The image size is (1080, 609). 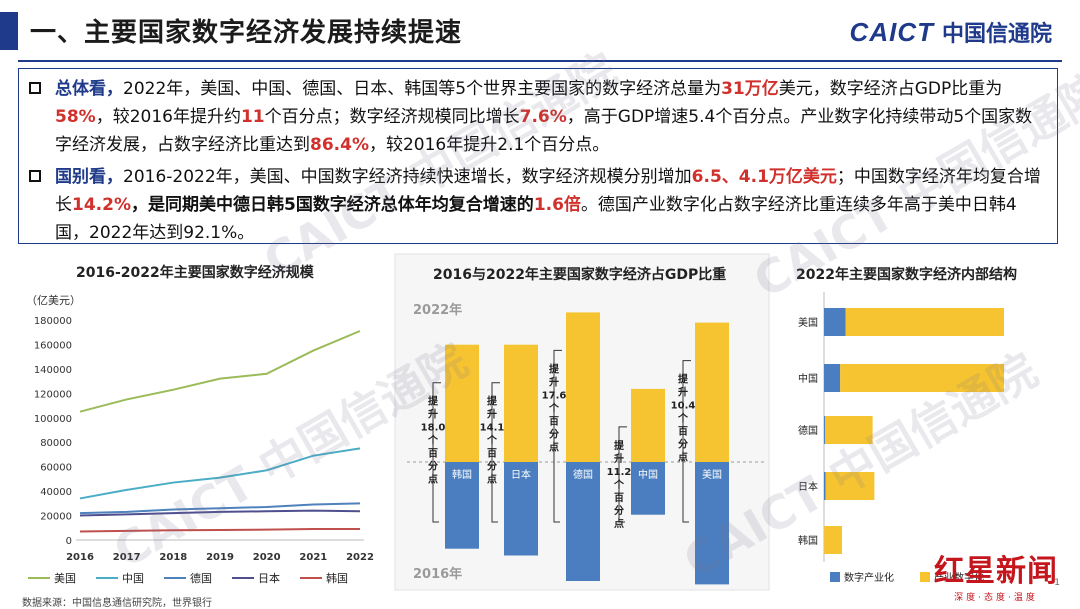 What do you see at coordinates (922, 378) in the screenshot?
I see `bar-产业数字化-中国` at bounding box center [922, 378].